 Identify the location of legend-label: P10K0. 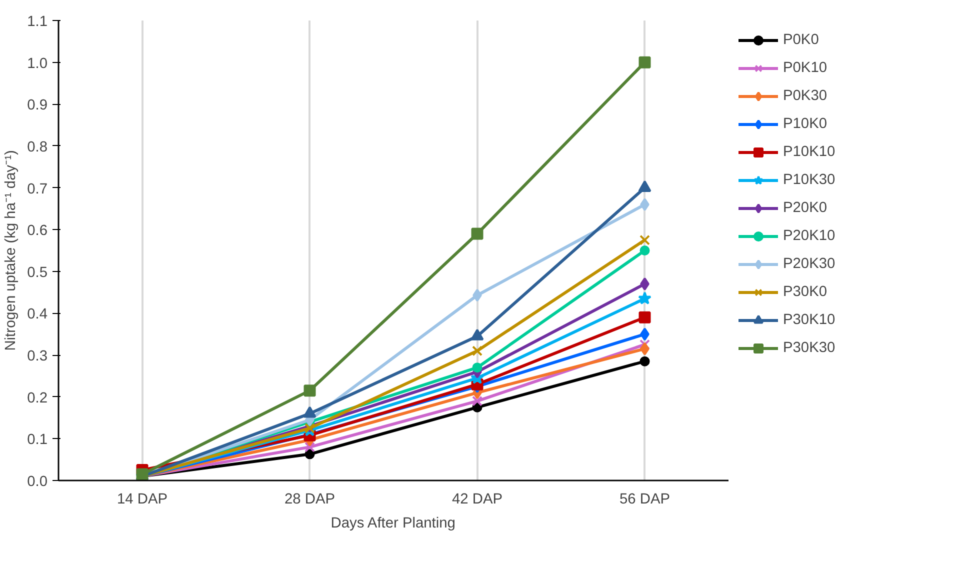
(805, 124).